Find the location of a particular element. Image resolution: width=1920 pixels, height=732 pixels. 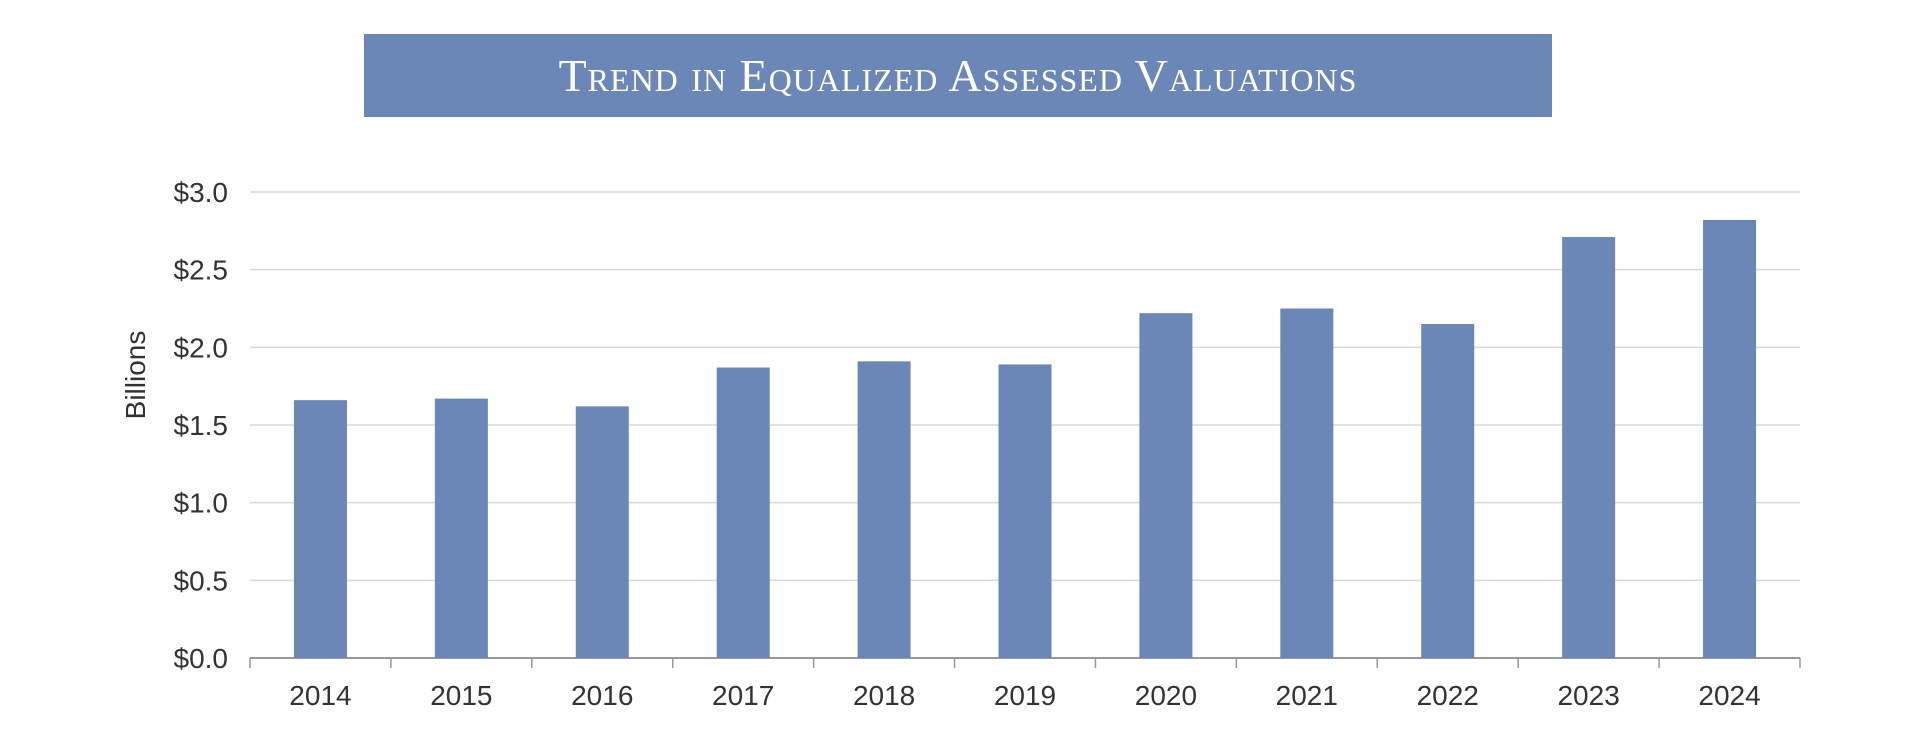

bar-2015 is located at coordinates (461, 528).